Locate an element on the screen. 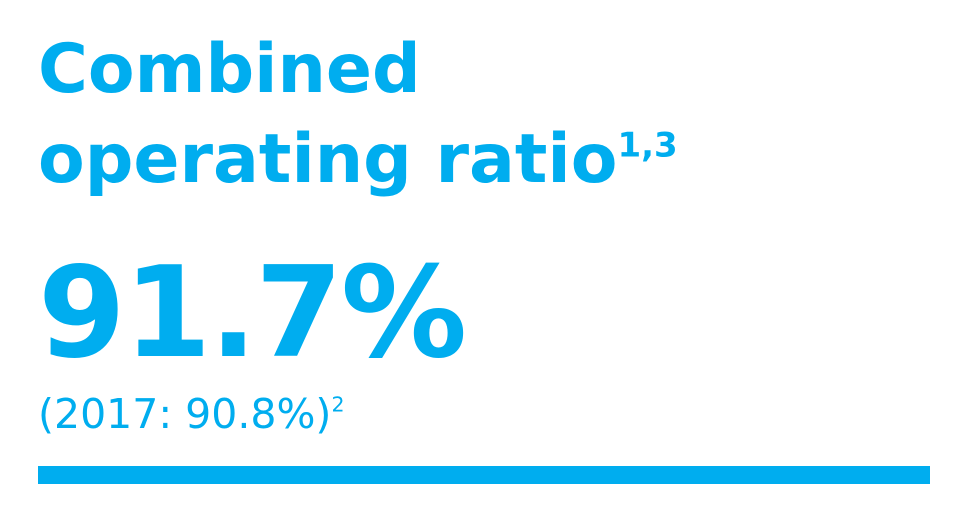  title-line-text: operating ratio is located at coordinates (328, 159).